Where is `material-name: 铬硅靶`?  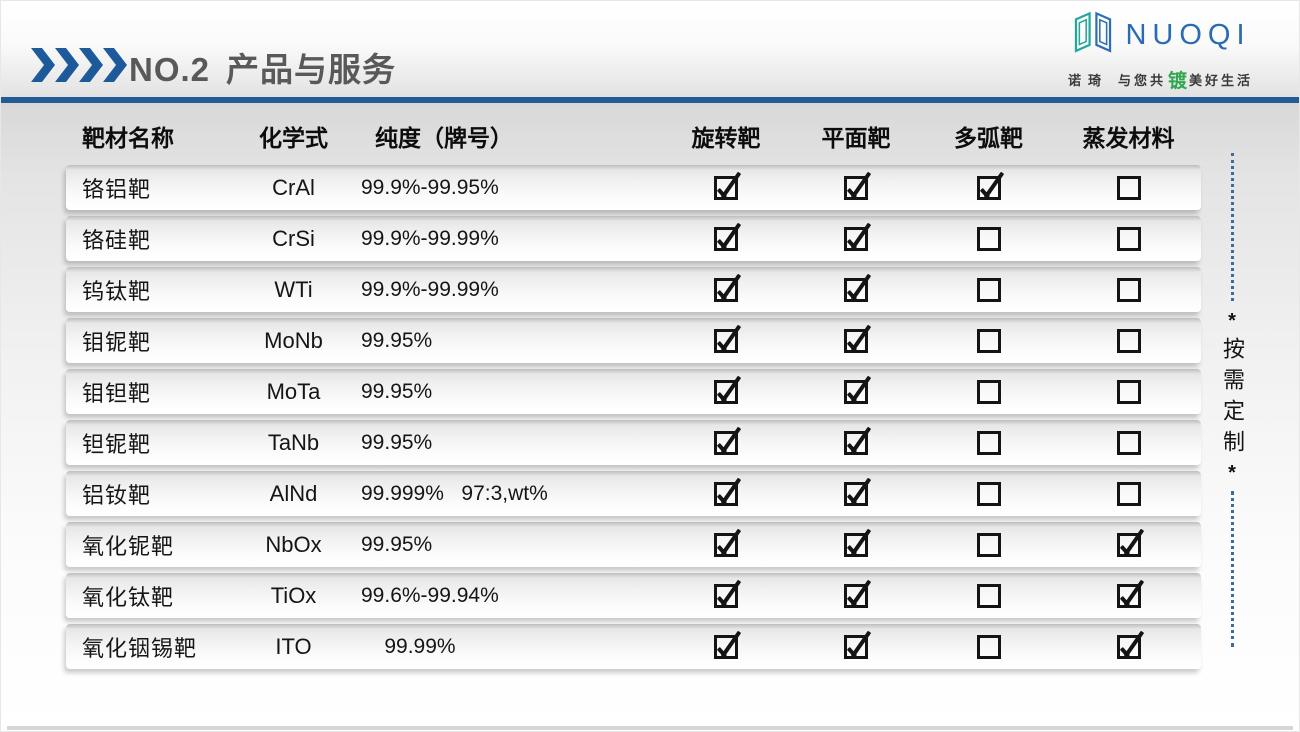
material-name: 铬硅靶 is located at coordinates (117, 240).